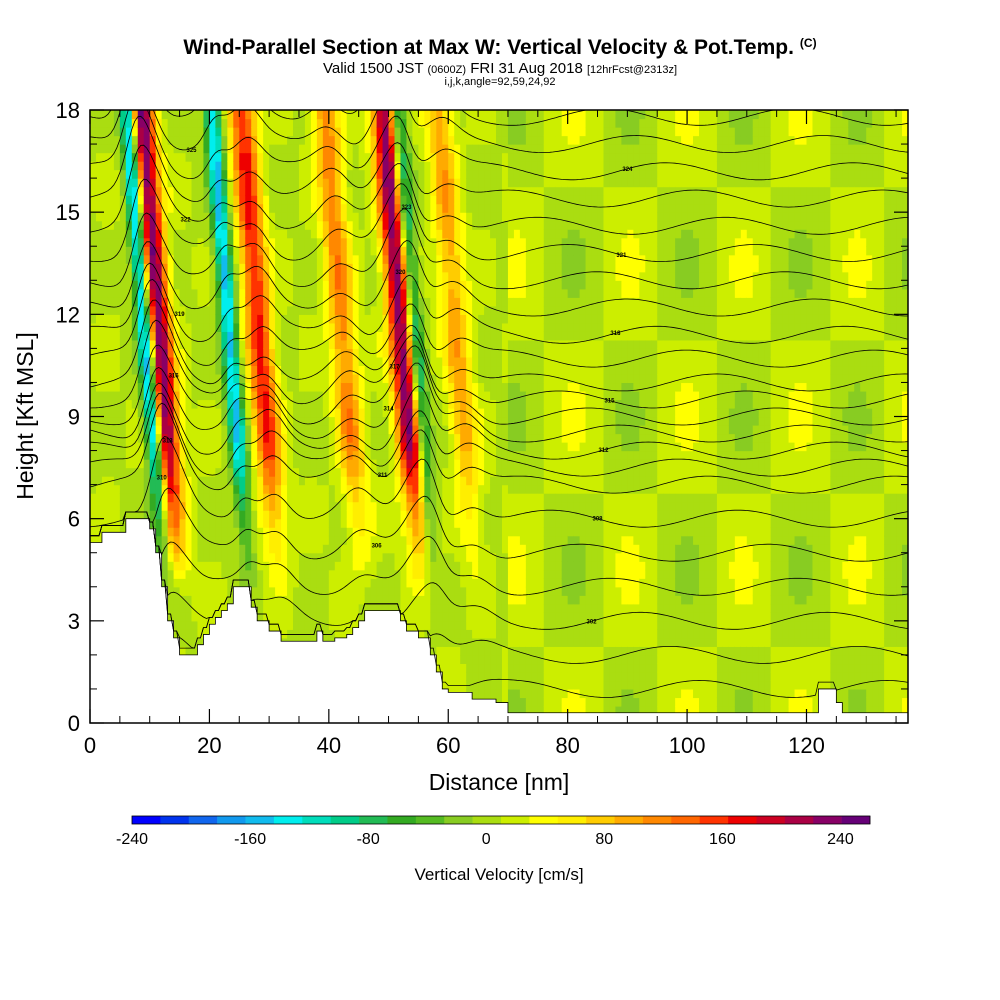 The width and height of the screenshot is (1000, 1000). I want to click on x-tick-label: 100, so click(687, 745).